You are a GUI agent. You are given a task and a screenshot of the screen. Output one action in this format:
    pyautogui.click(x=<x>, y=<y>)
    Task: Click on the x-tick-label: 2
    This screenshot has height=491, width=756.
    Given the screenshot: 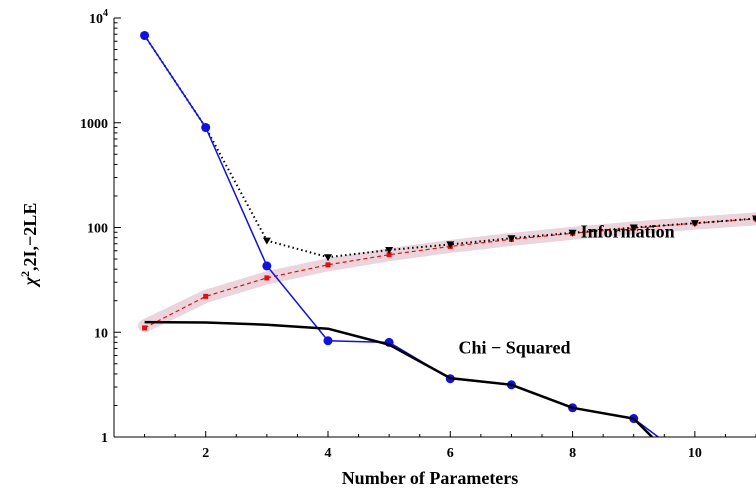 What is the action you would take?
    pyautogui.click(x=205, y=453)
    